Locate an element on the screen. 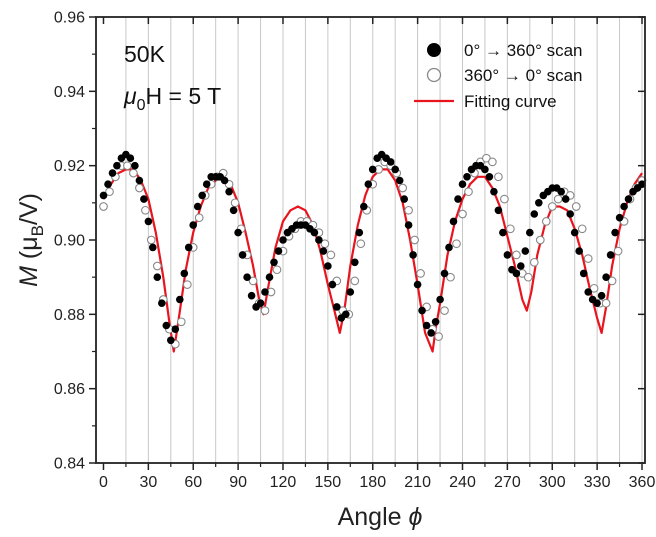 Image resolution: width=656 pixels, height=537 pixels. annotation-field-rest: H = 5 T is located at coordinates (184, 96).